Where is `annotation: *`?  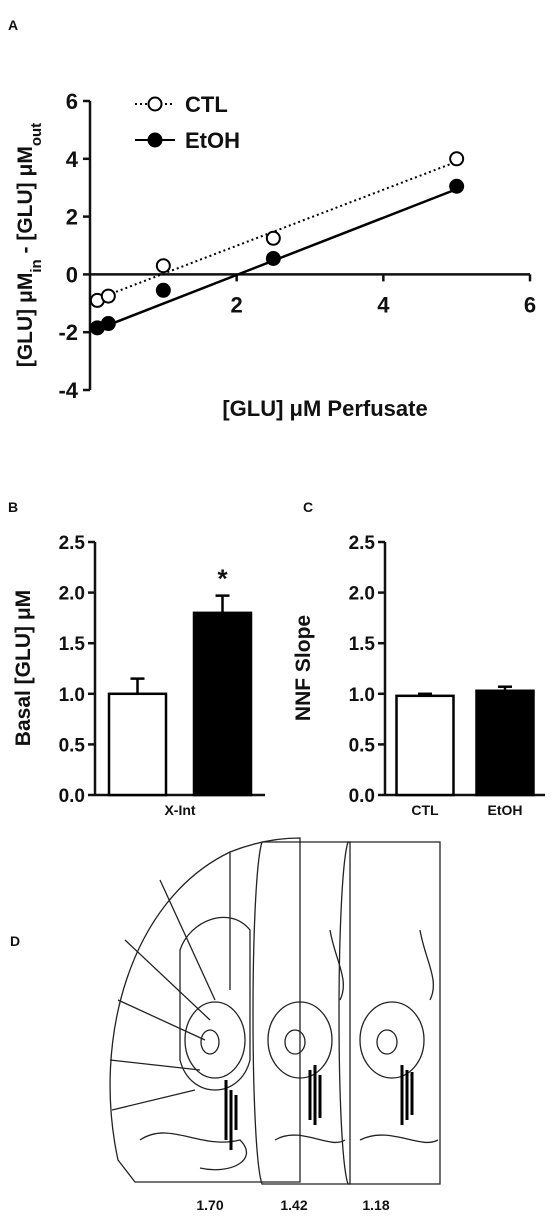 annotation: * is located at coordinates (222, 579).